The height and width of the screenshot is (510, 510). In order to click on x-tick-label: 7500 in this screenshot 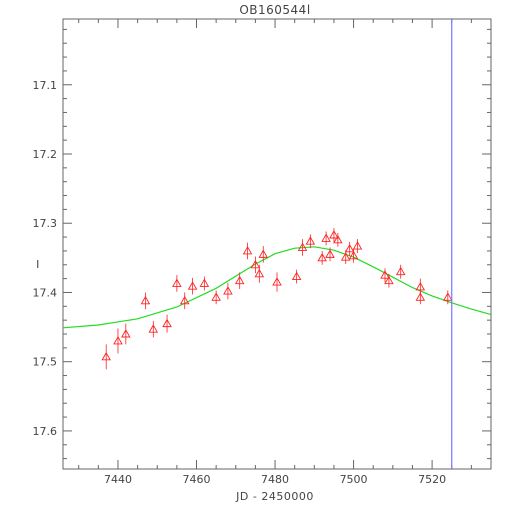, I will do `click(354, 479)`.